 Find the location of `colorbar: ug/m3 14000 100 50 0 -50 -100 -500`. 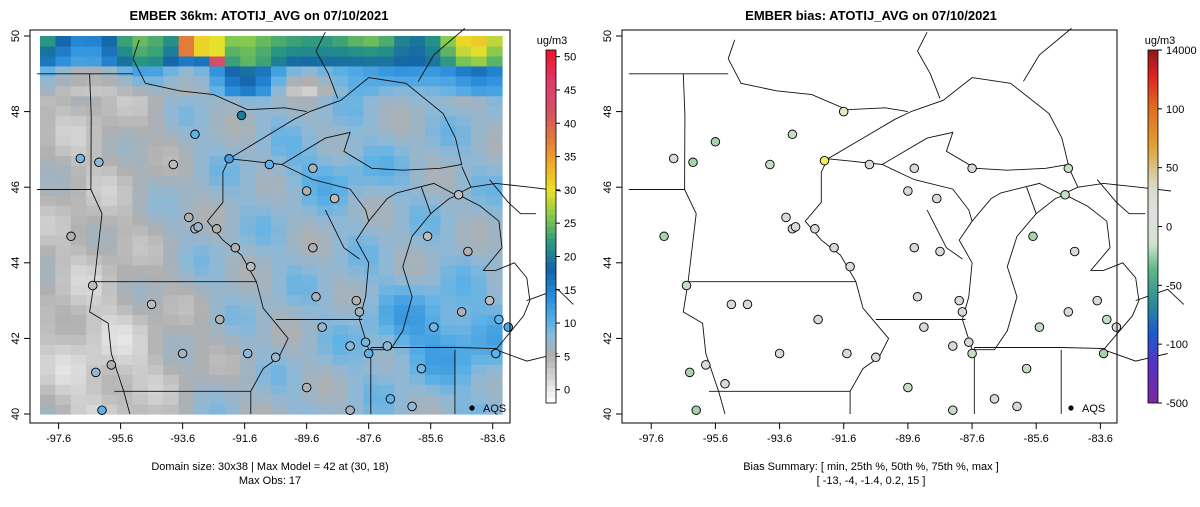

colorbar: ug/m3 14000 100 50 0 -50 -100 -500 is located at coordinates (1171, 222).